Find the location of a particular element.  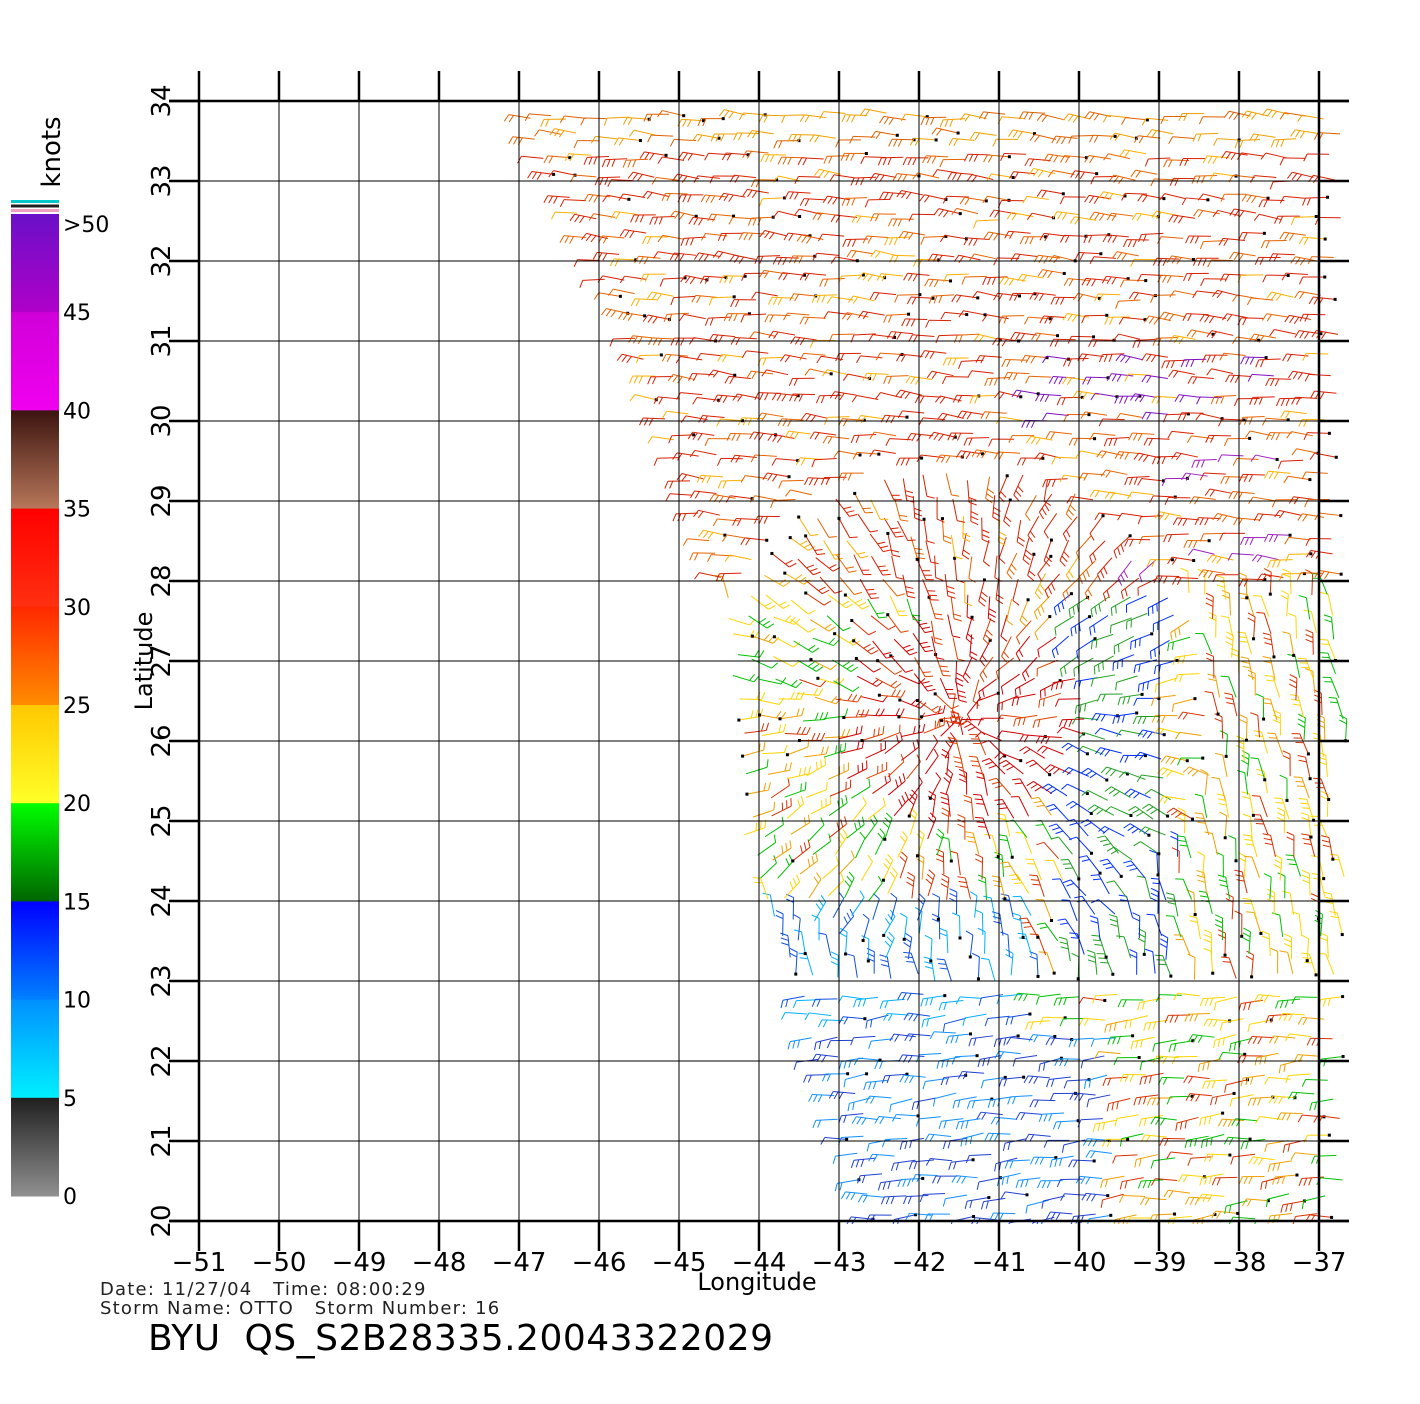

legend-segment is located at coordinates (35, 754).